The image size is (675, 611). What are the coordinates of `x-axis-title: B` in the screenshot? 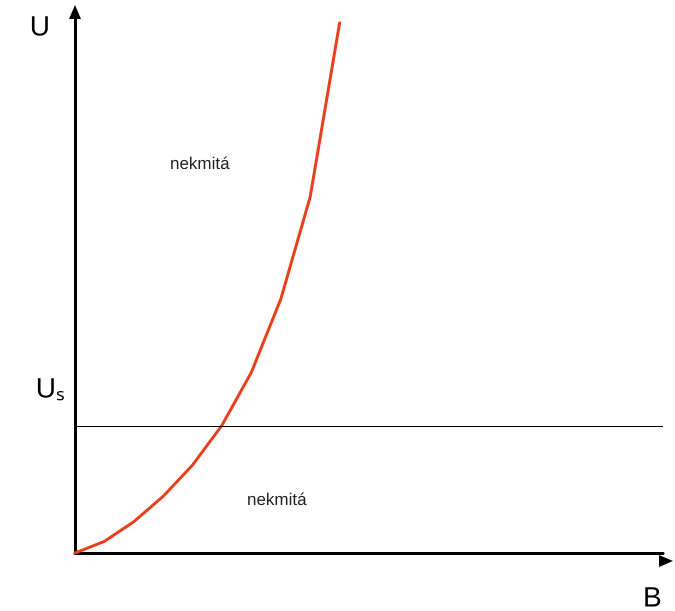 It's located at (652, 596).